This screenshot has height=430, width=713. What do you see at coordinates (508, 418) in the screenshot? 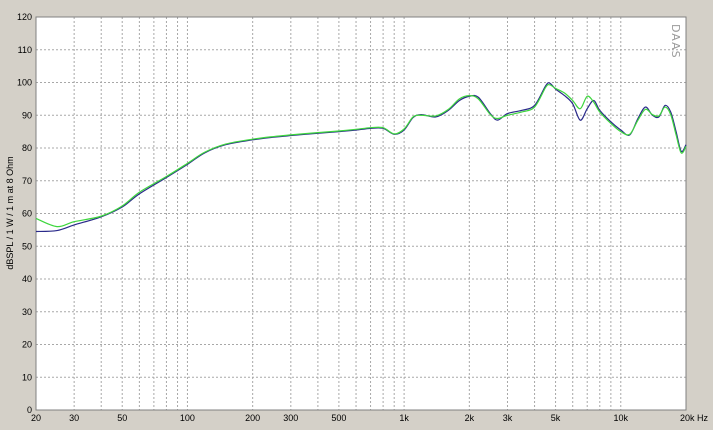
I see `x-tick-label: 3k` at bounding box center [508, 418].